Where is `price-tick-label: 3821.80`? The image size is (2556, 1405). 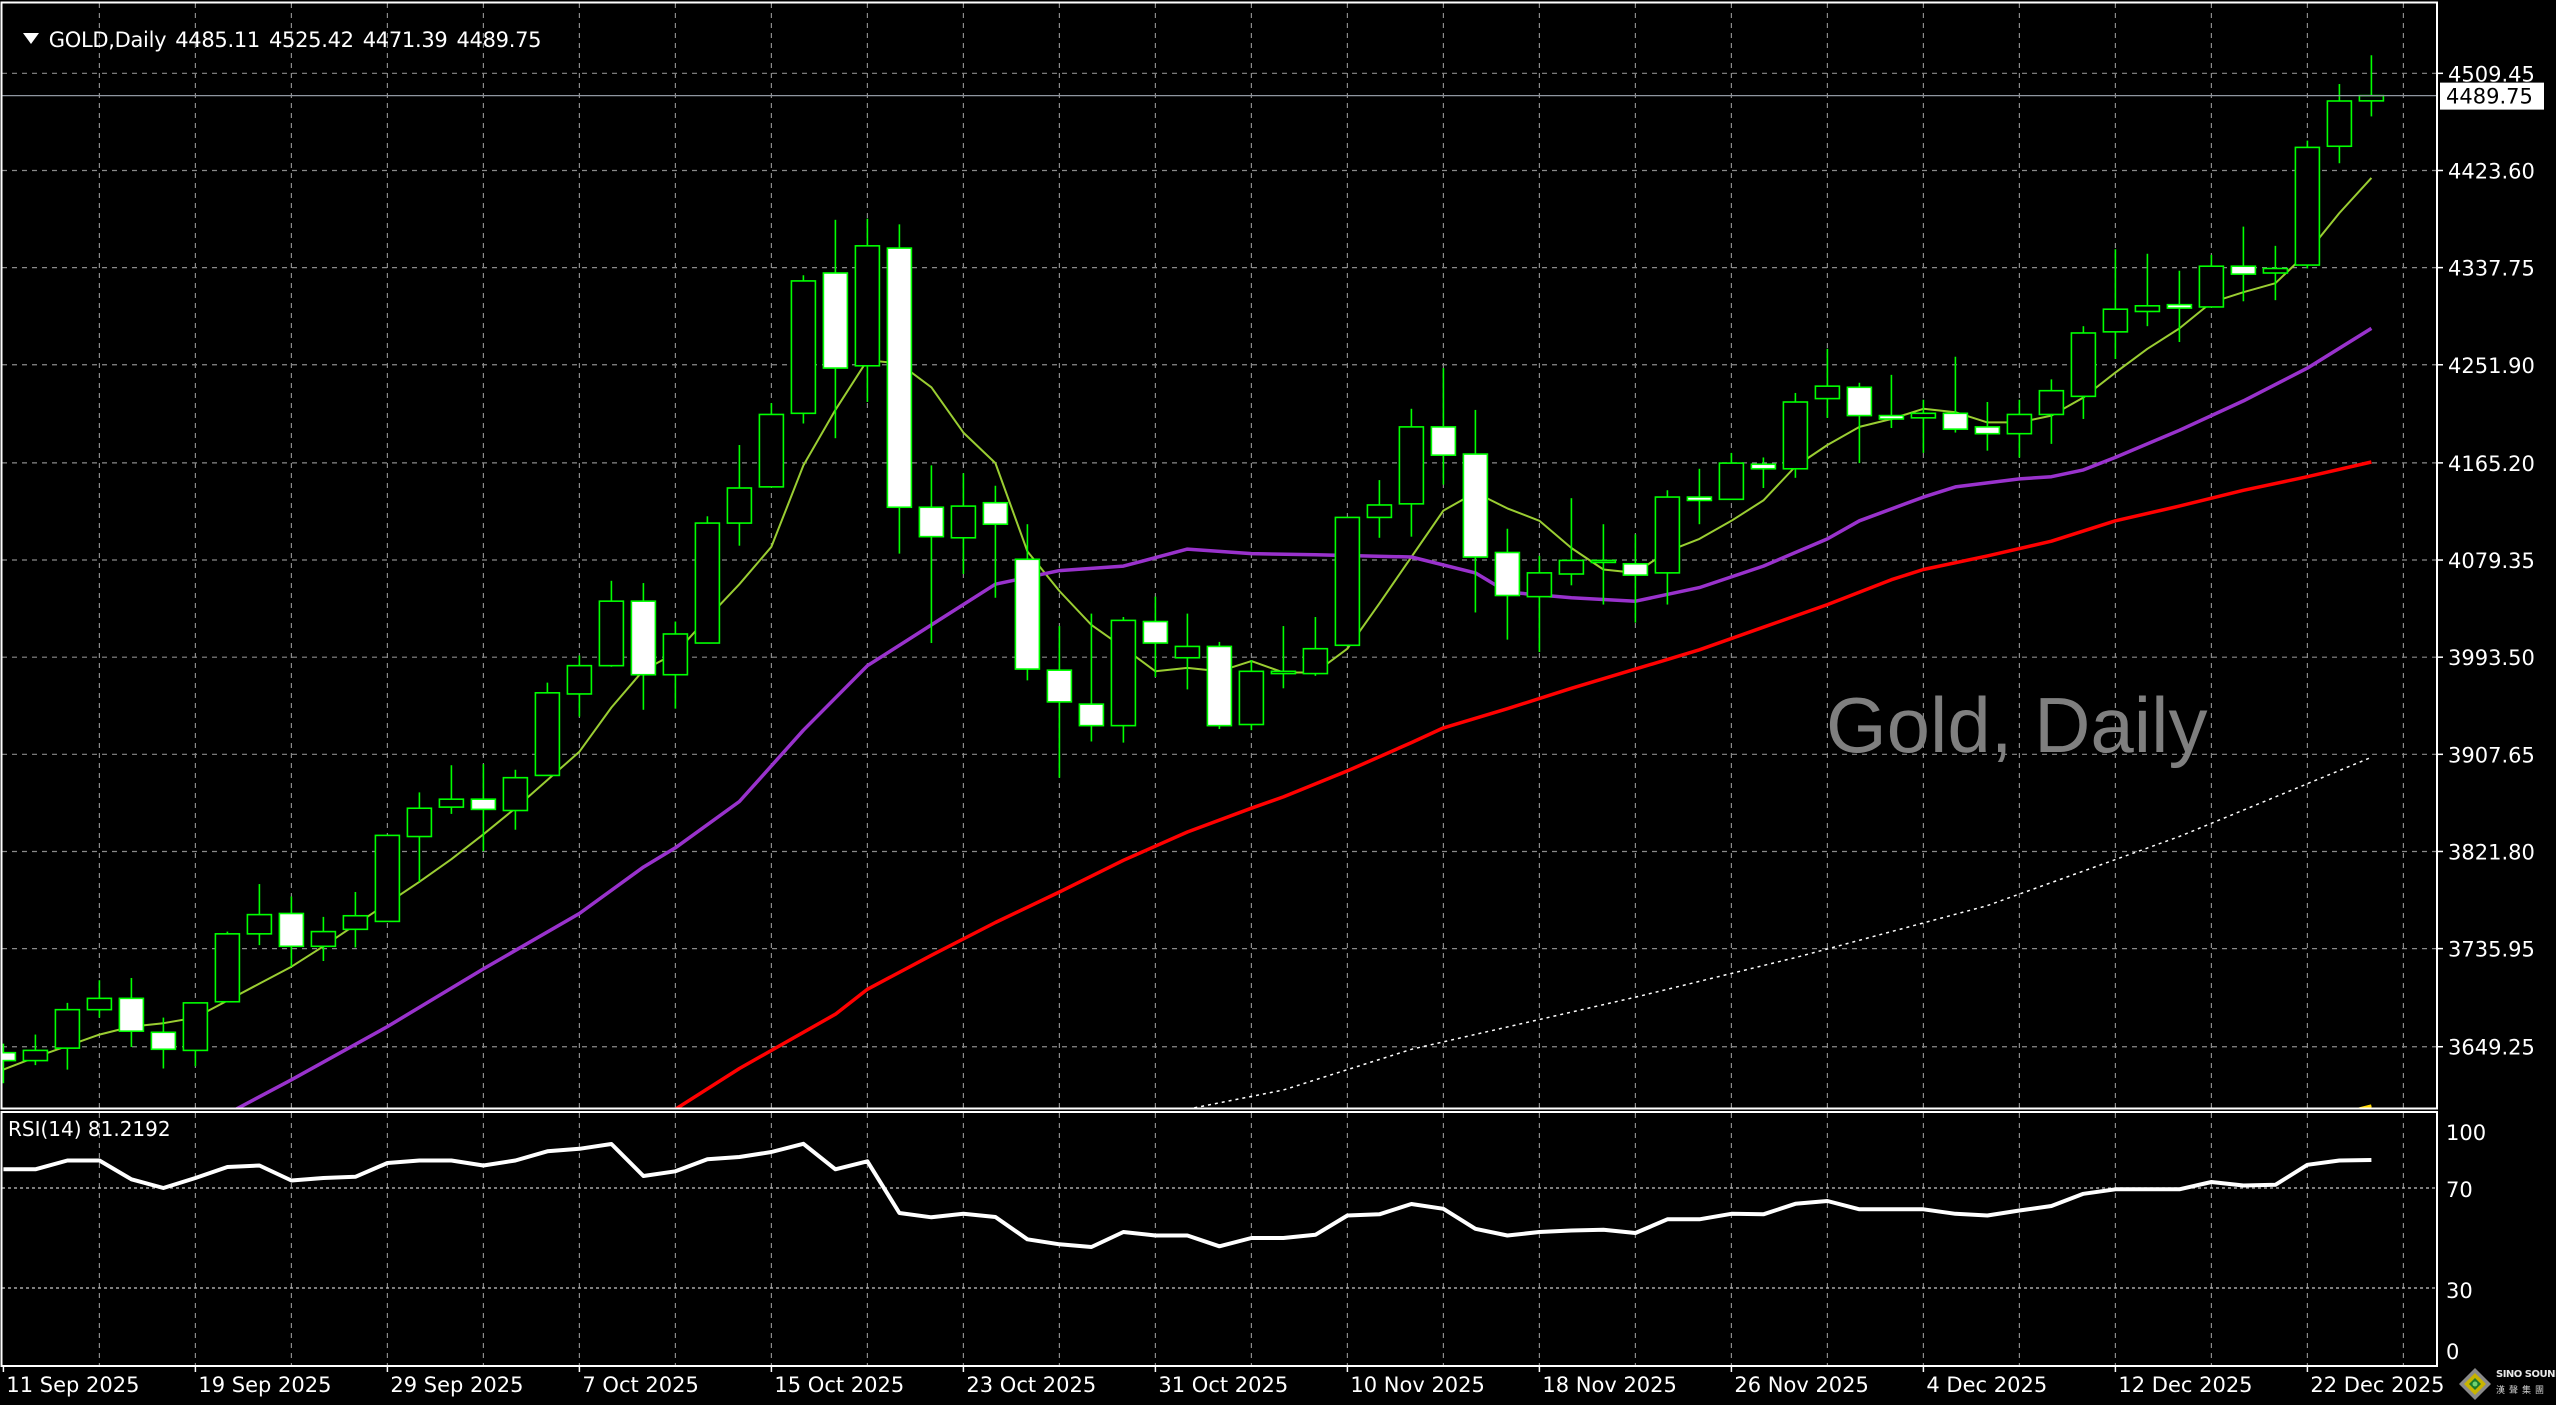
price-tick-label: 3821.80 is located at coordinates (2491, 852).